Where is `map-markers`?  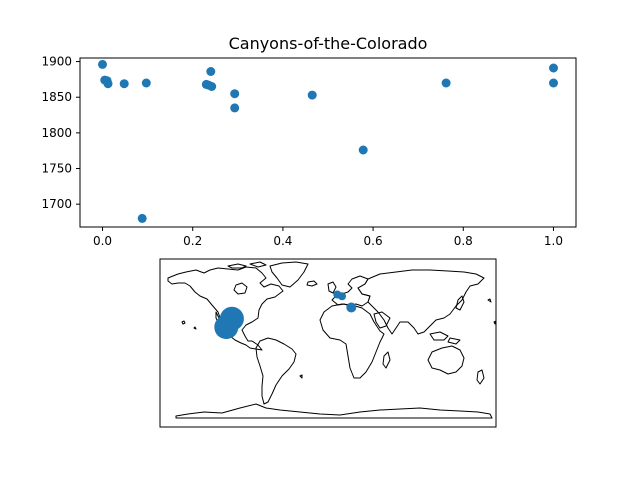
map-markers is located at coordinates (285, 315).